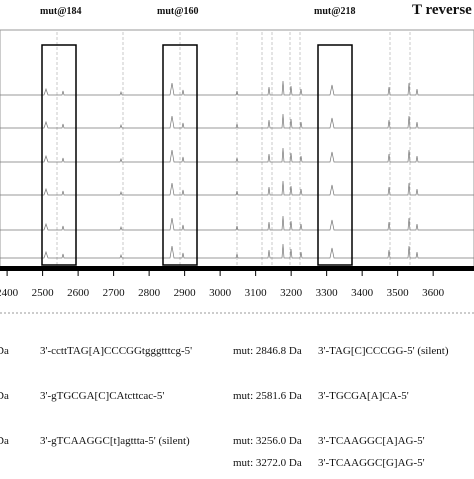 This screenshot has height=479, width=474. Describe the element at coordinates (185, 293) in the screenshot. I see `x-tick-label: 2900` at that location.